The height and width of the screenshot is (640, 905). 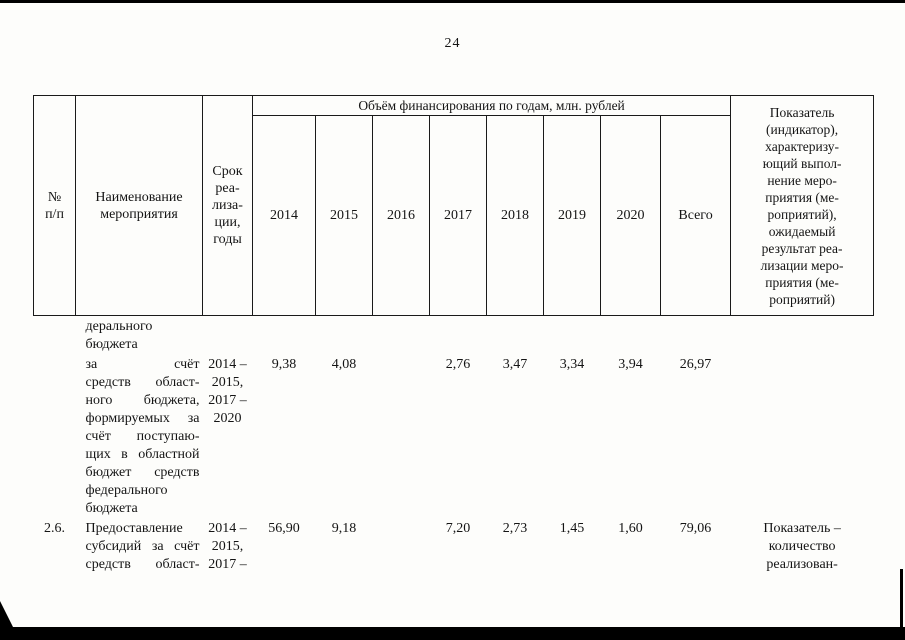 I want to click on header-year-2019: 2019, so click(x=572, y=215).